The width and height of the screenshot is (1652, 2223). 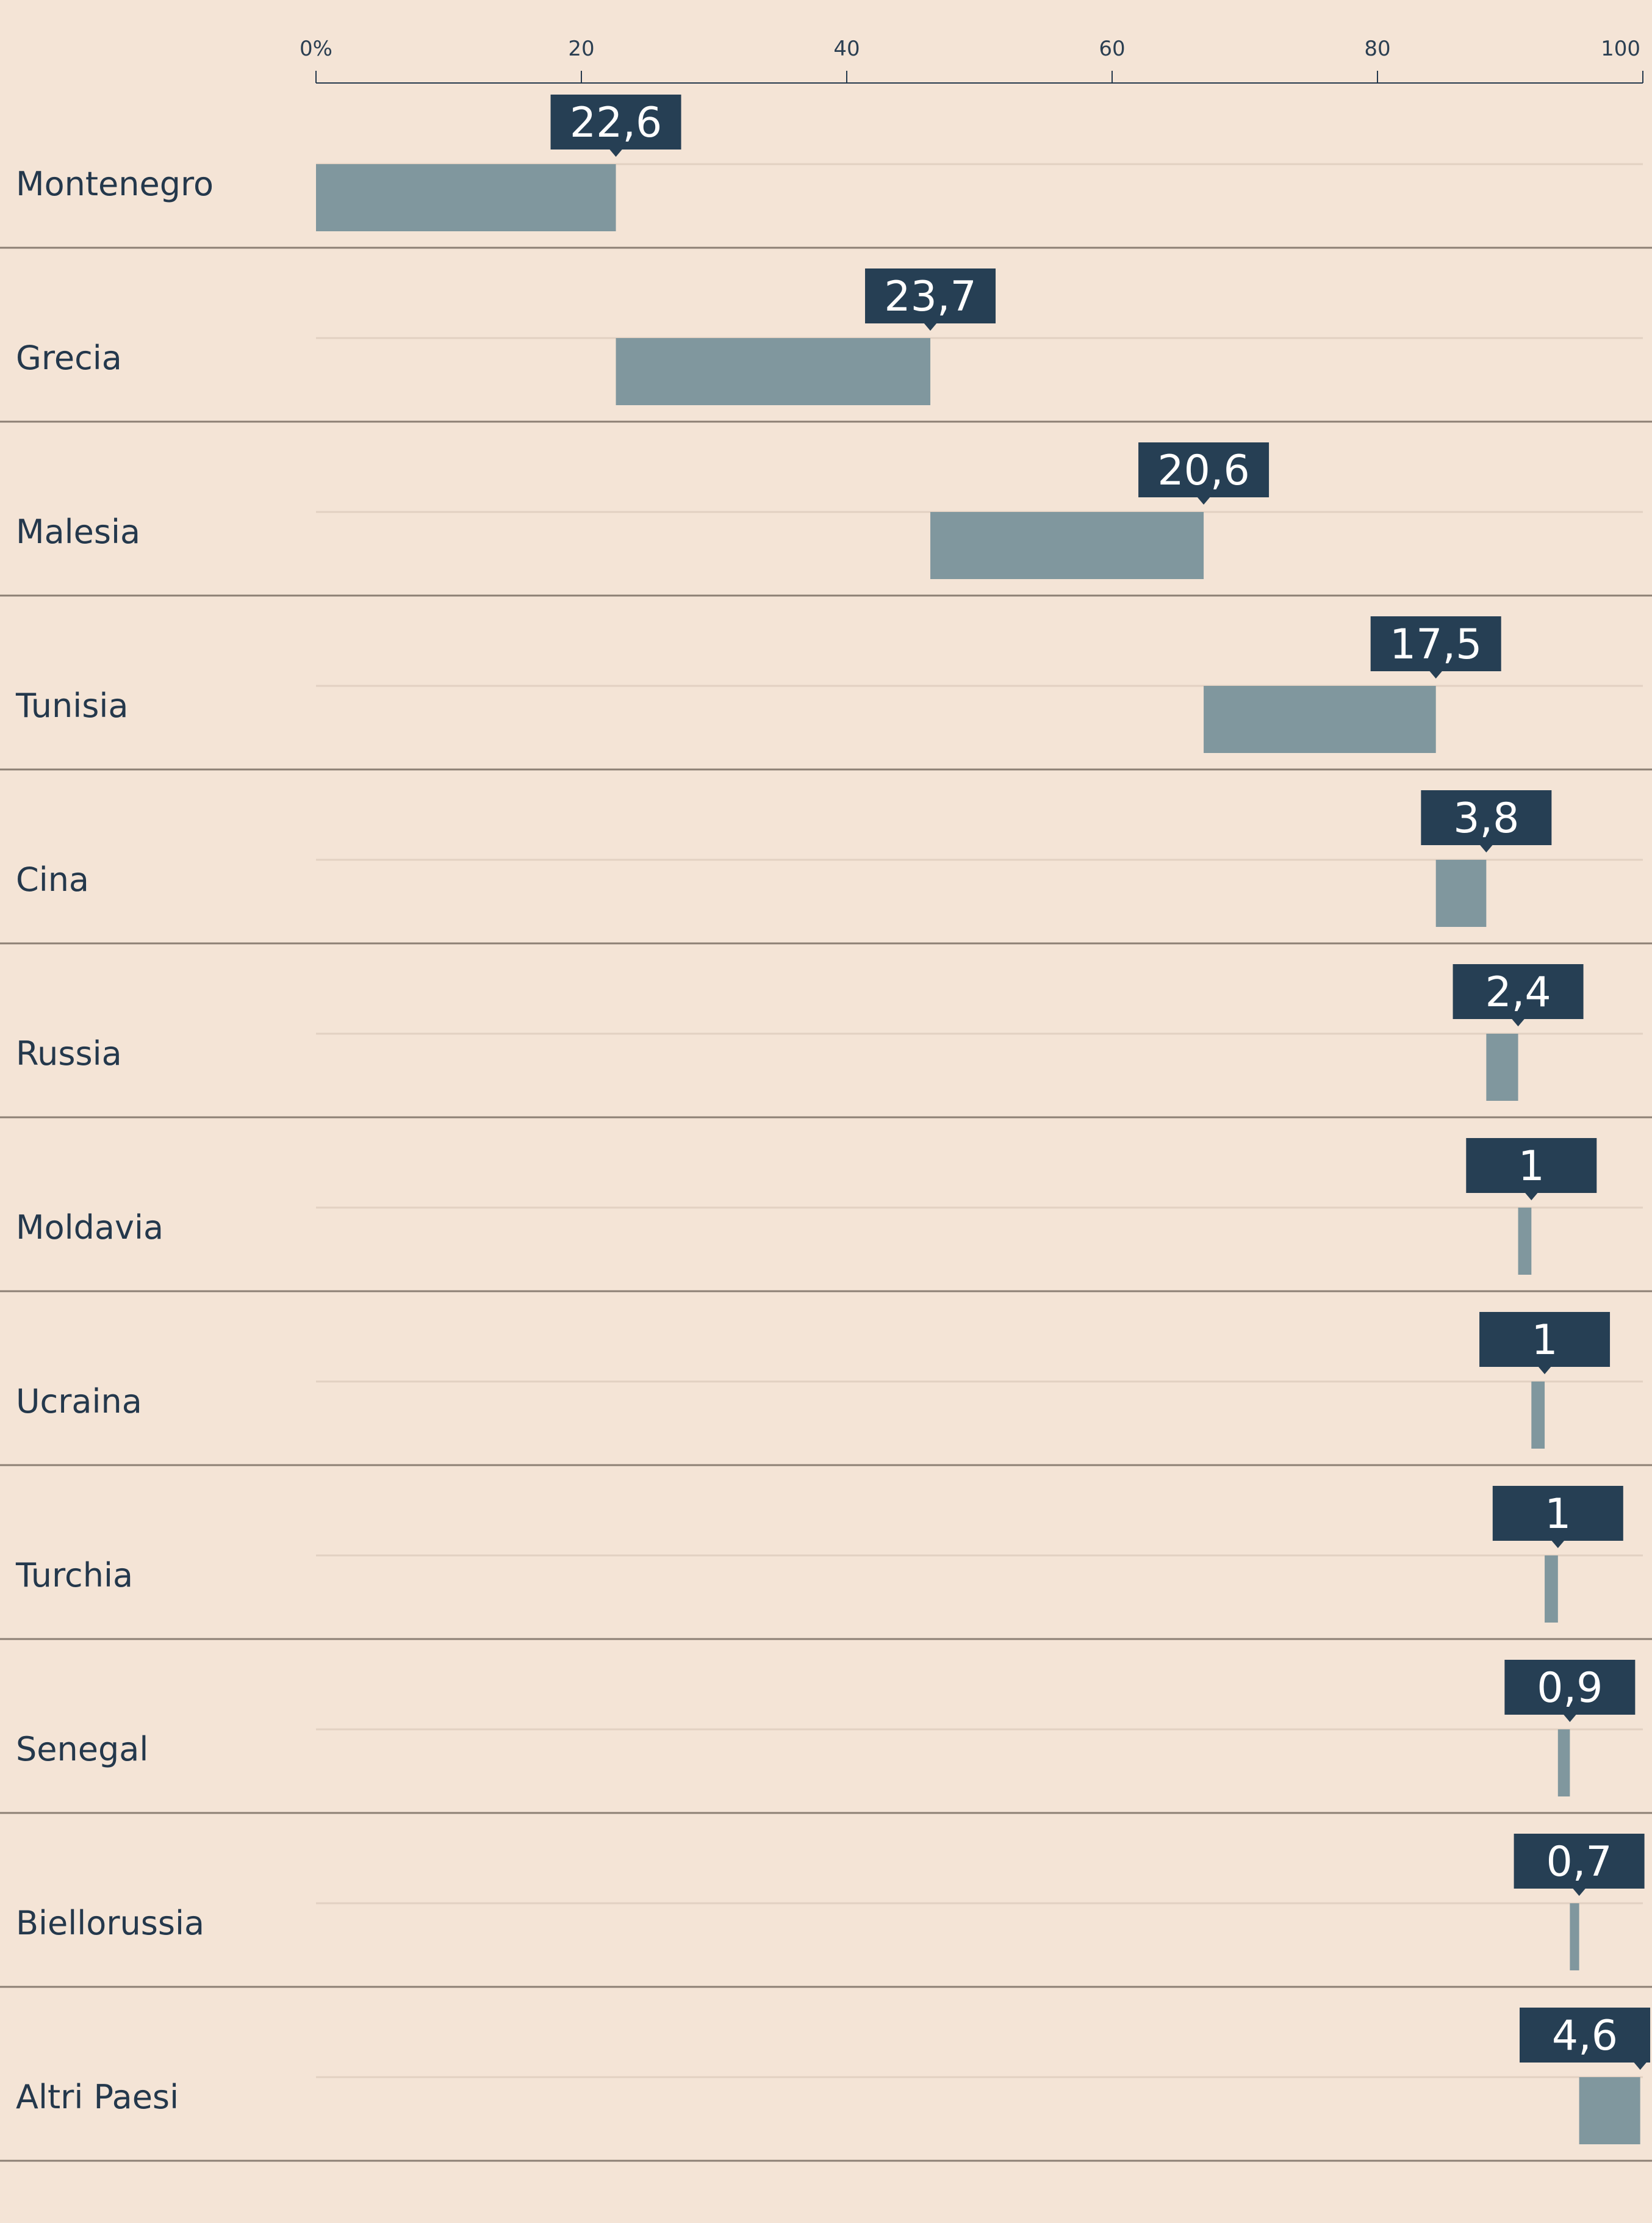 I want to click on chart-row: 4,6 Altri Paesi, so click(x=826, y=2085).